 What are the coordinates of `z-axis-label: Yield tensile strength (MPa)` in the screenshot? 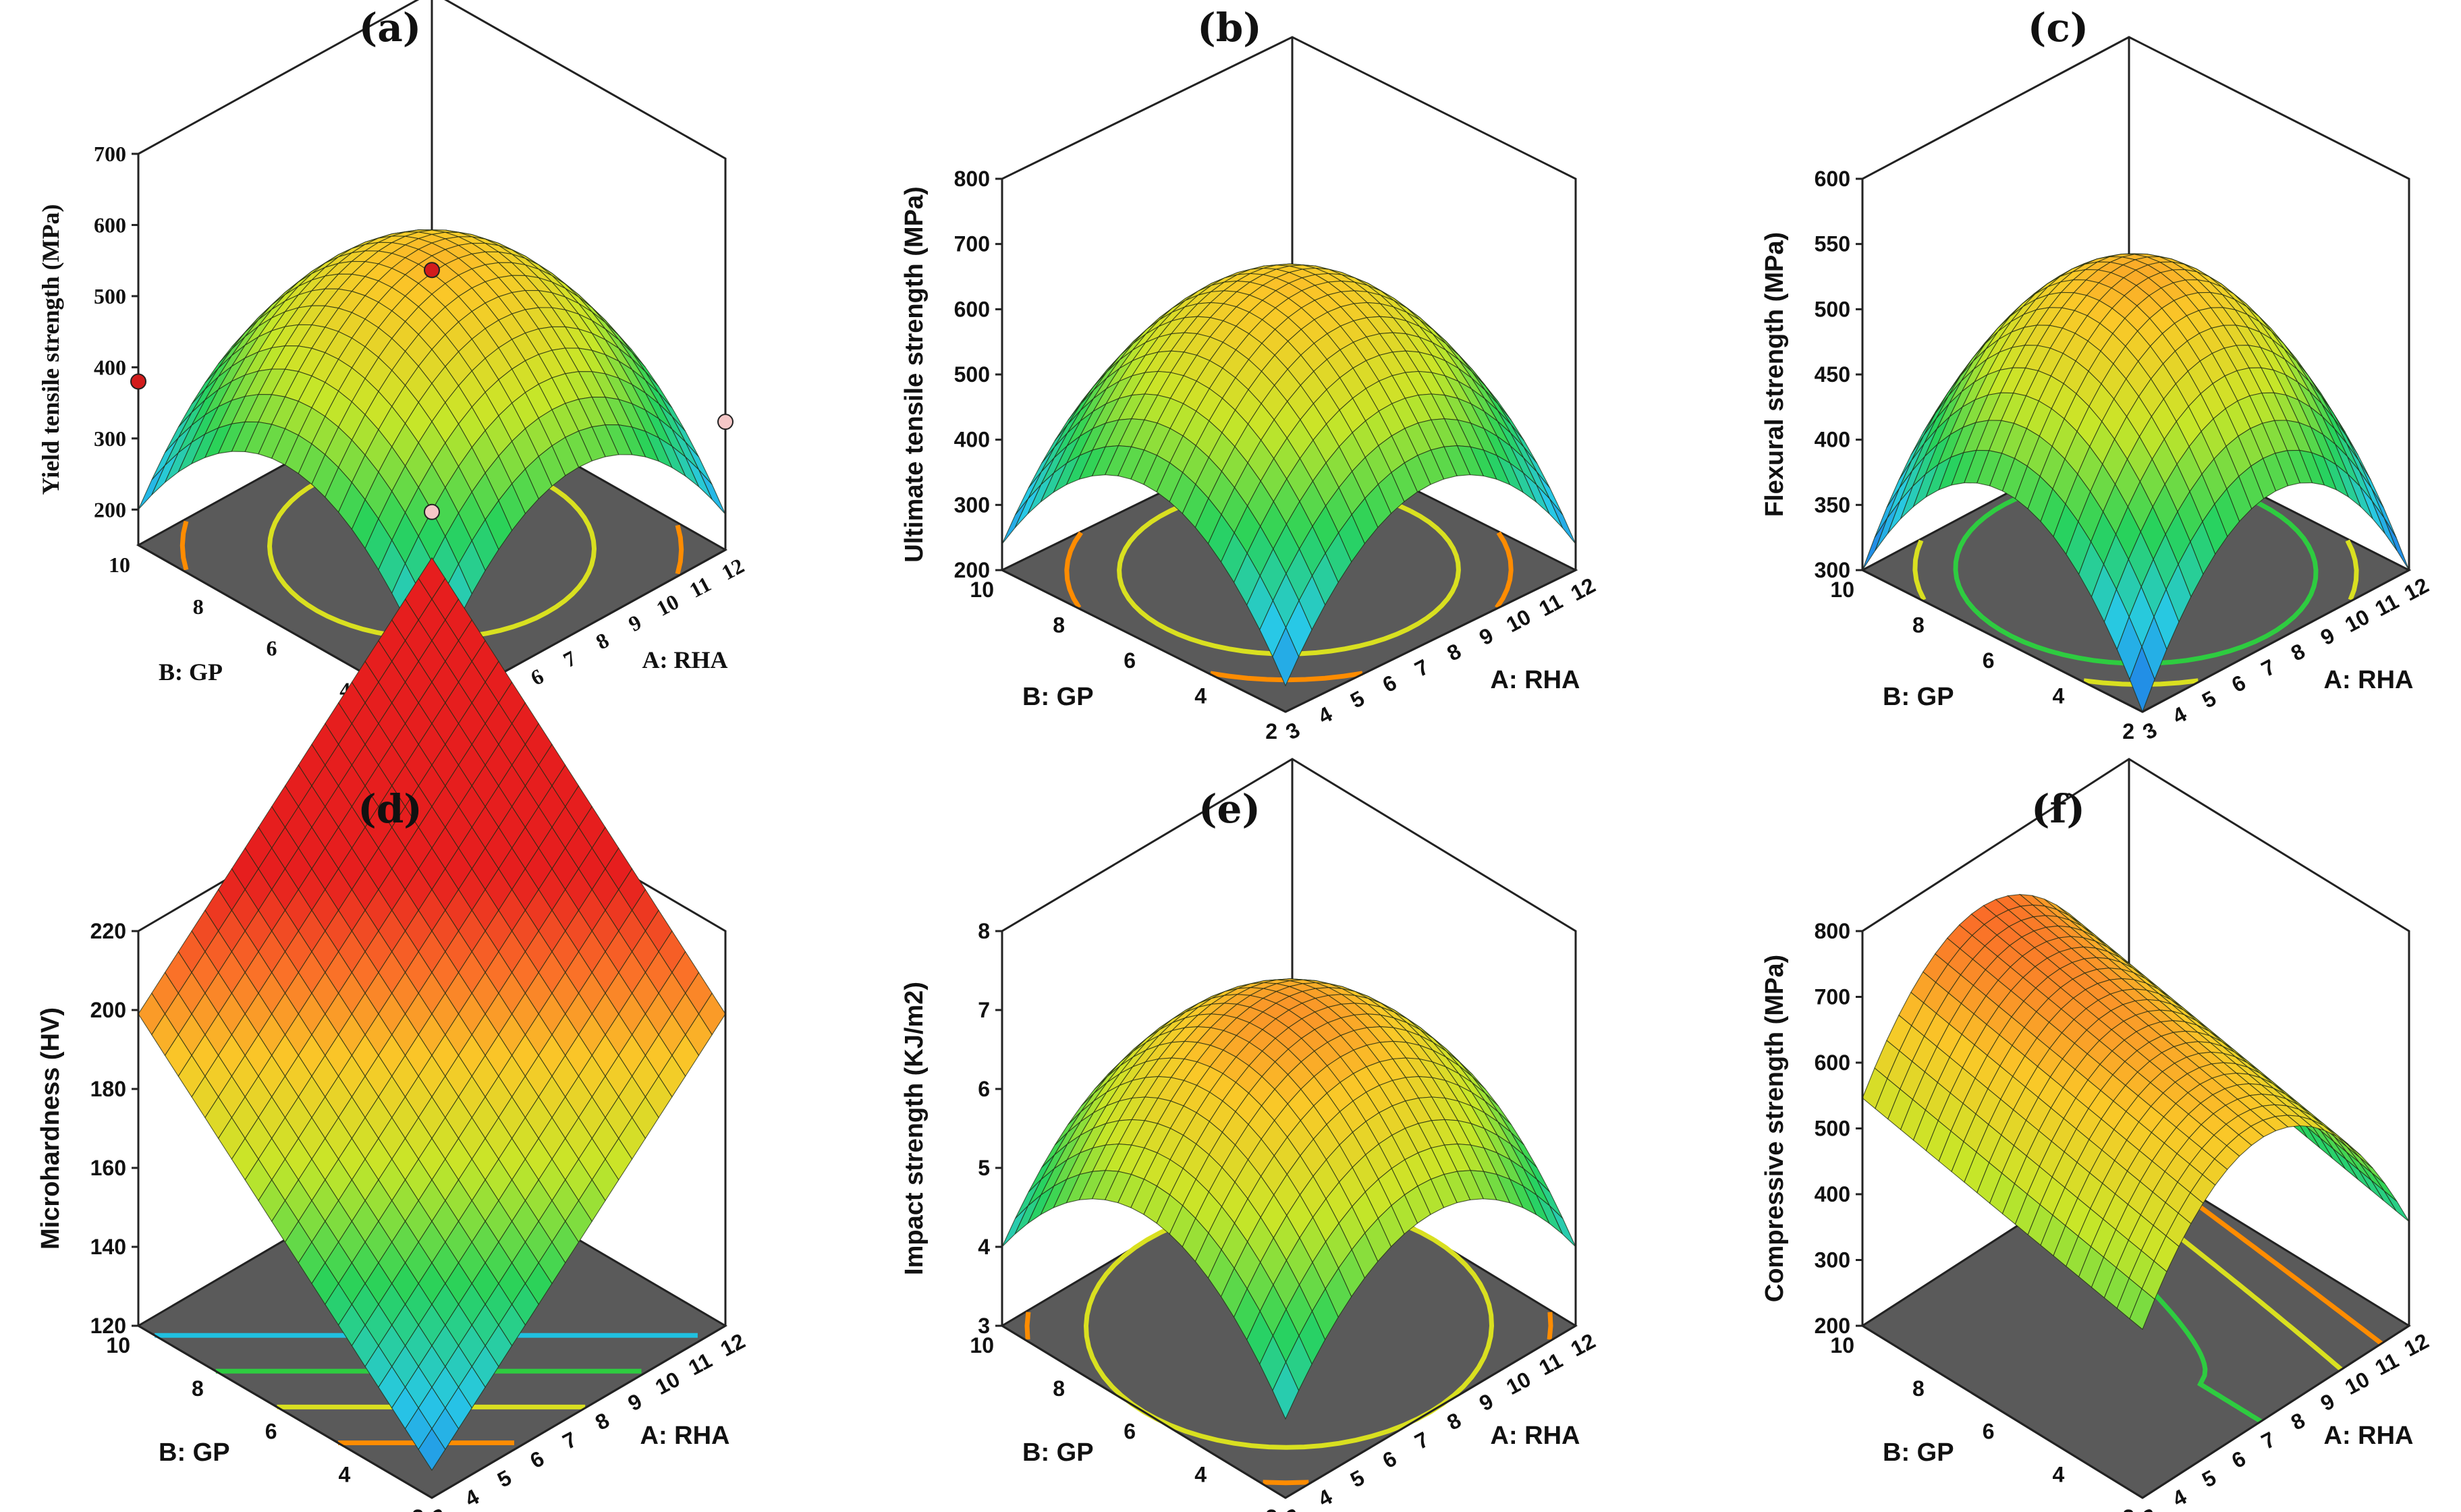 It's located at (50, 349).